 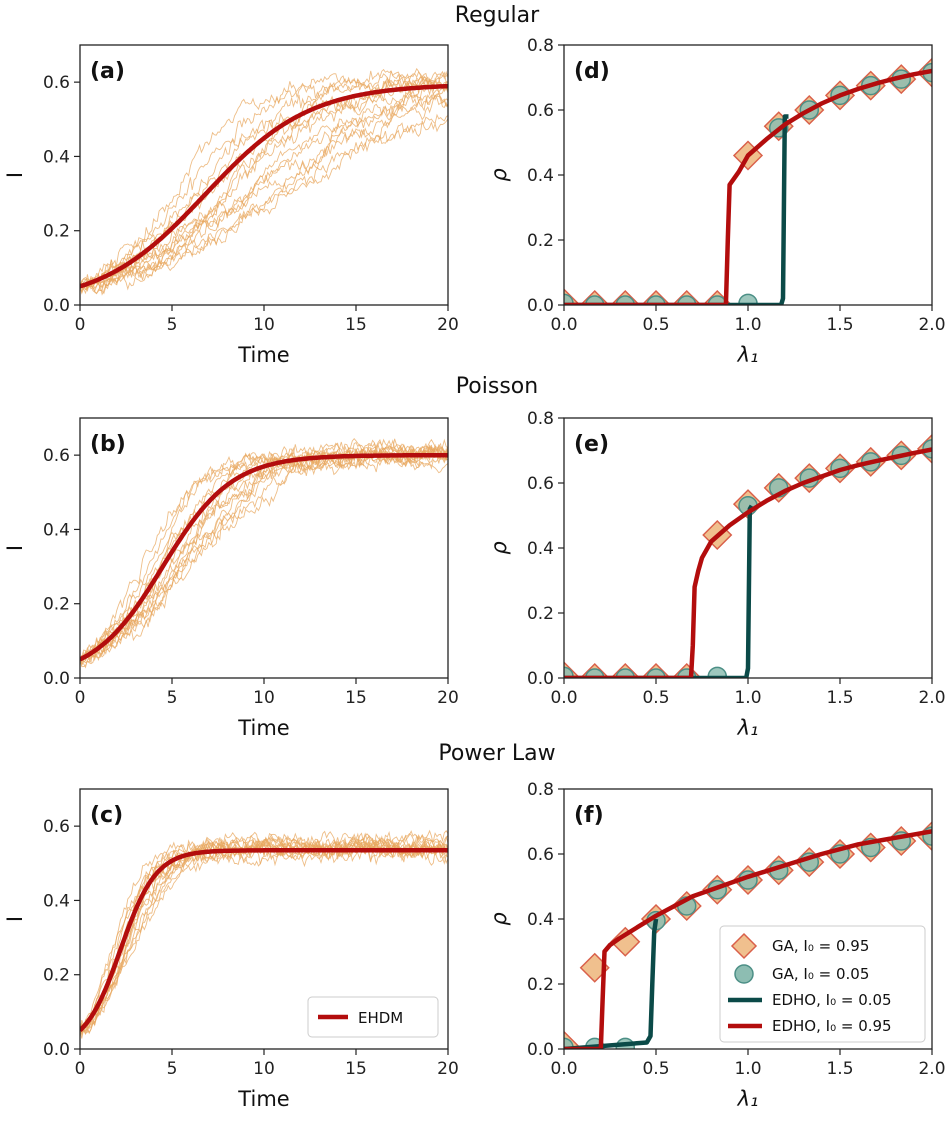 What do you see at coordinates (496, 753) in the screenshot?
I see `row-title: Power Law` at bounding box center [496, 753].